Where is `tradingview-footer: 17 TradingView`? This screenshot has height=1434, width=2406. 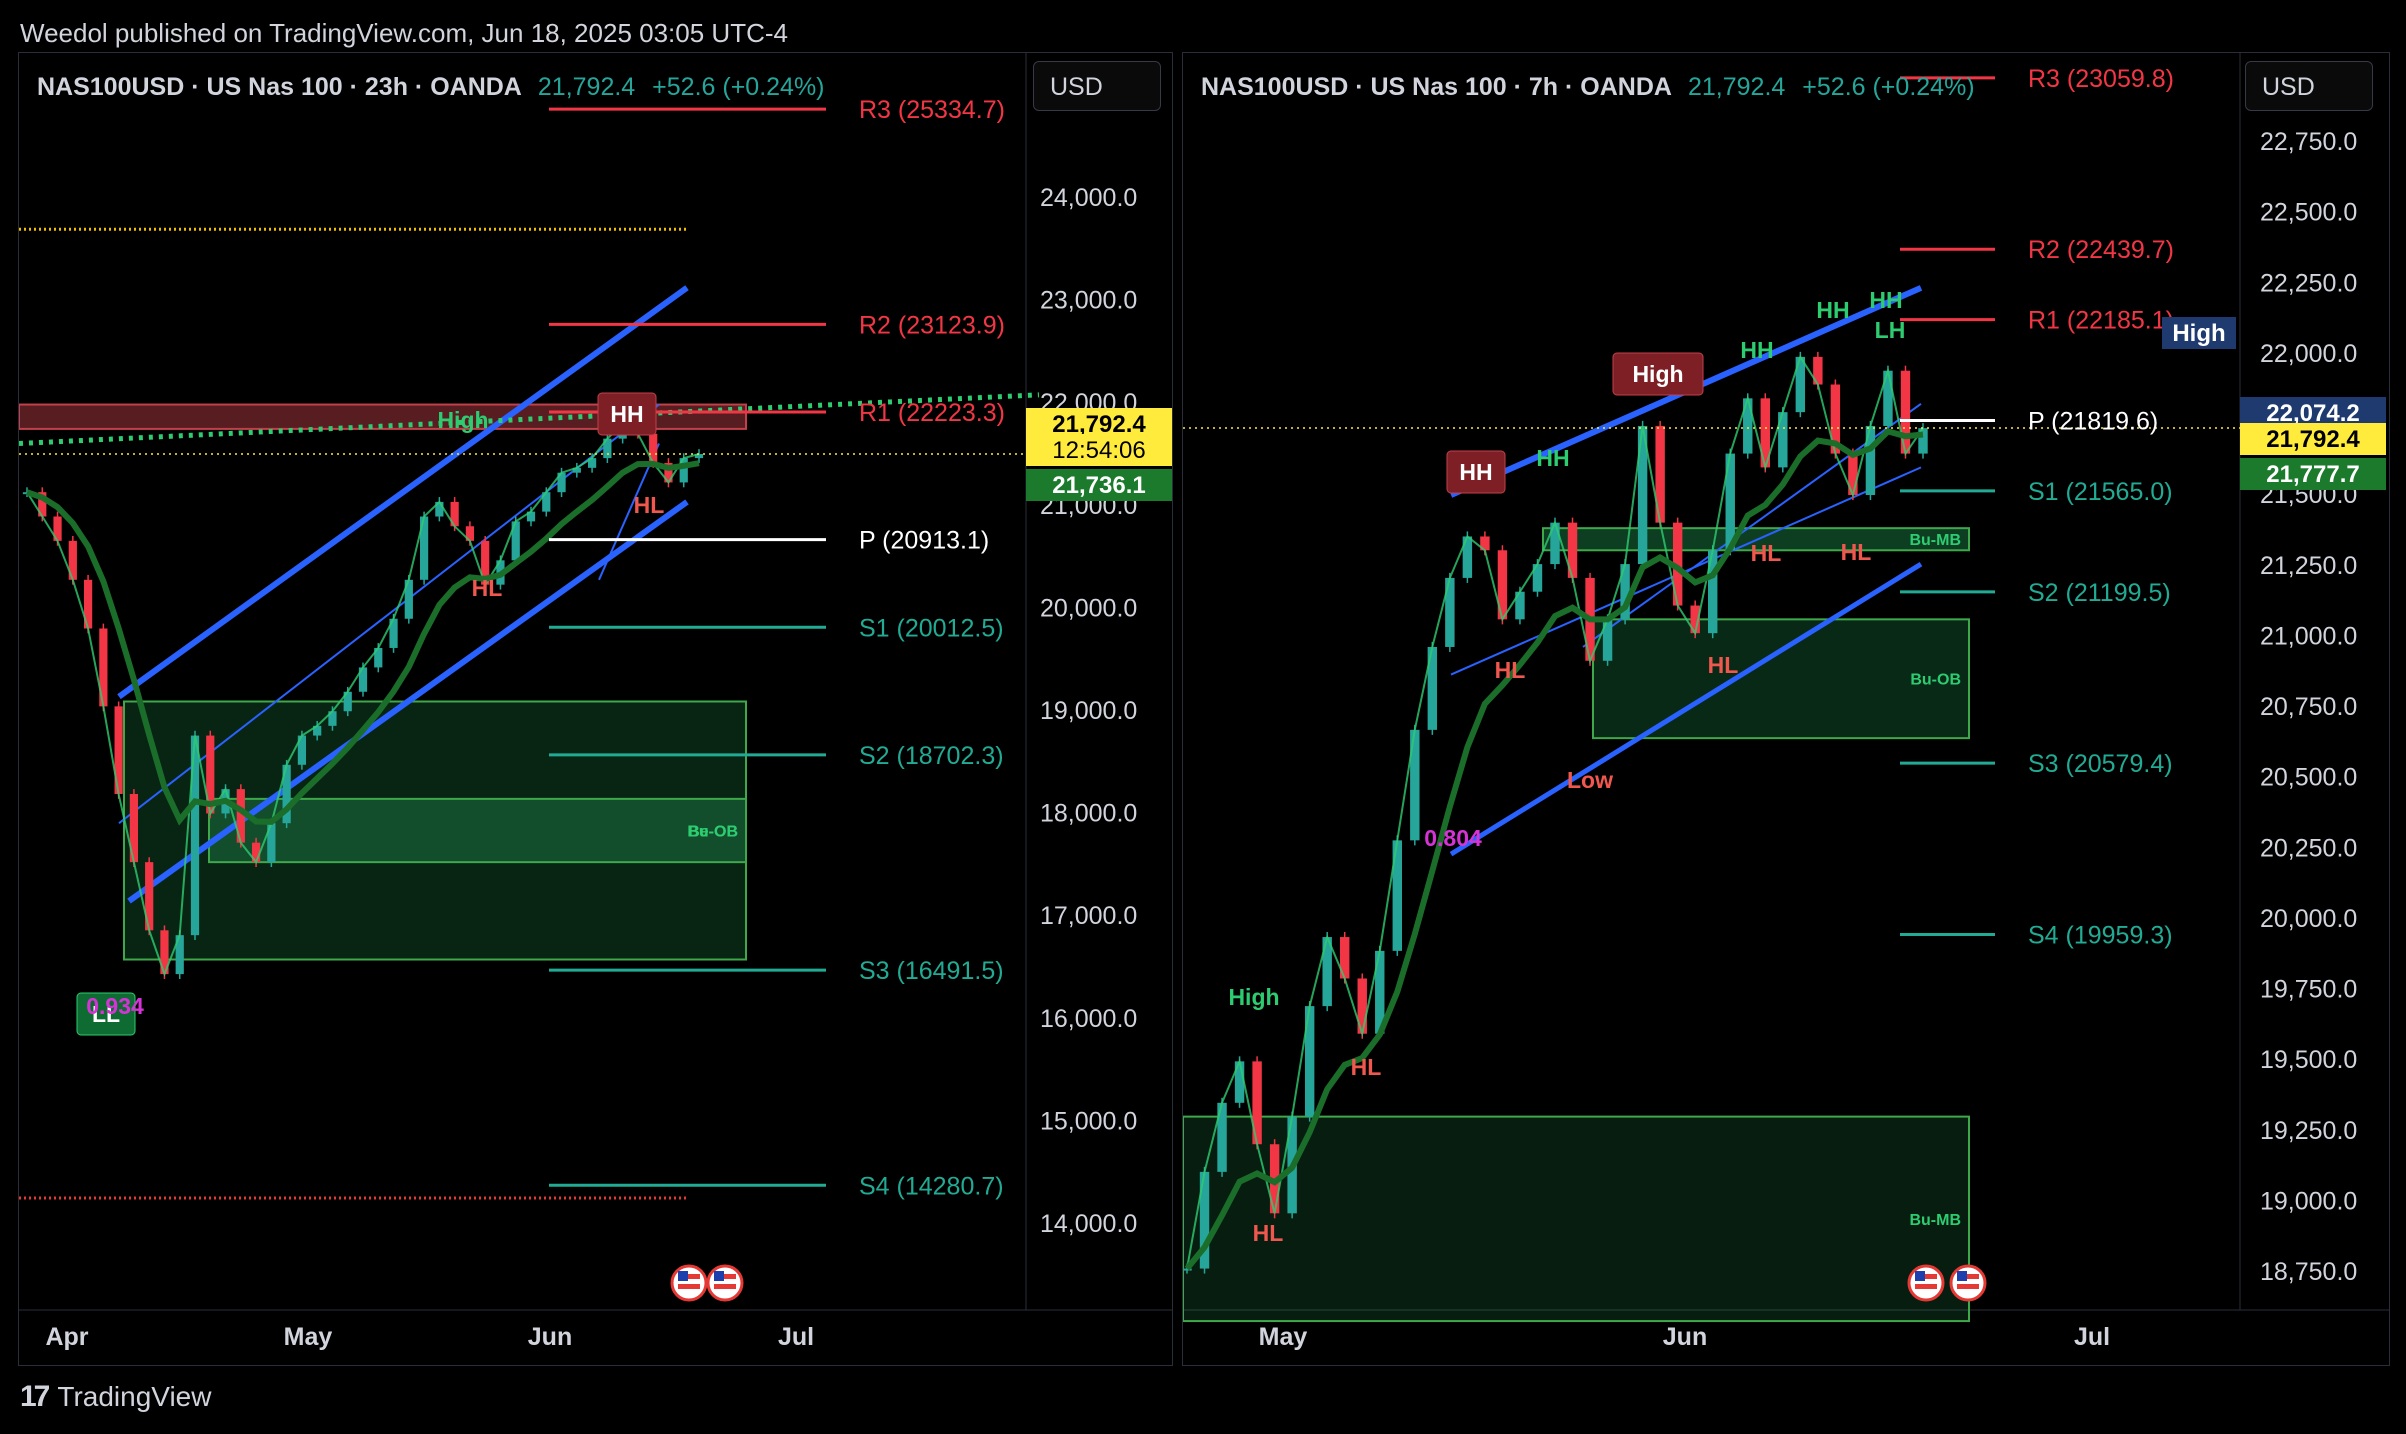 tradingview-footer: 17 TradingView is located at coordinates (115, 1397).